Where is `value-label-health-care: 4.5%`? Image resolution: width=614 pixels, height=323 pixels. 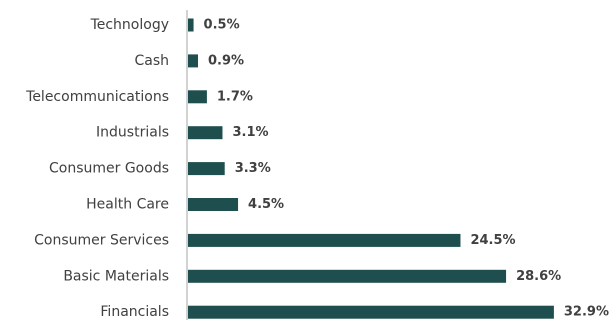
value-label-health-care: 4.5% is located at coordinates (266, 204).